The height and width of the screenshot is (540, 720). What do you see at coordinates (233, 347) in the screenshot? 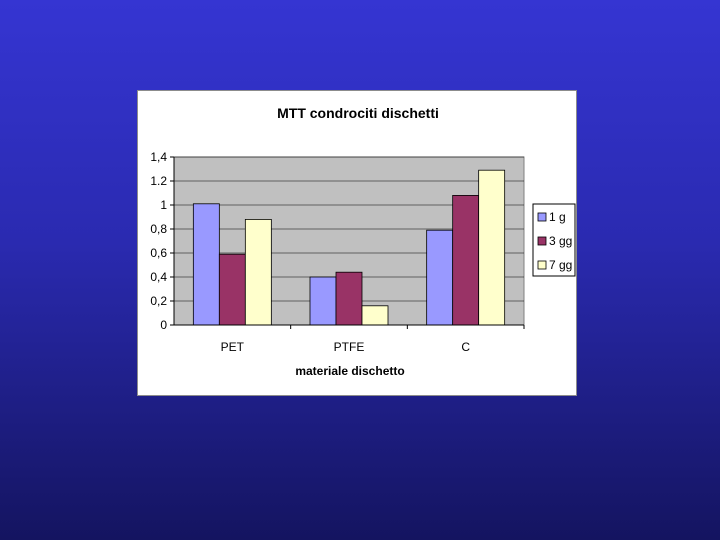
I see `x-tick-label: PET` at bounding box center [233, 347].